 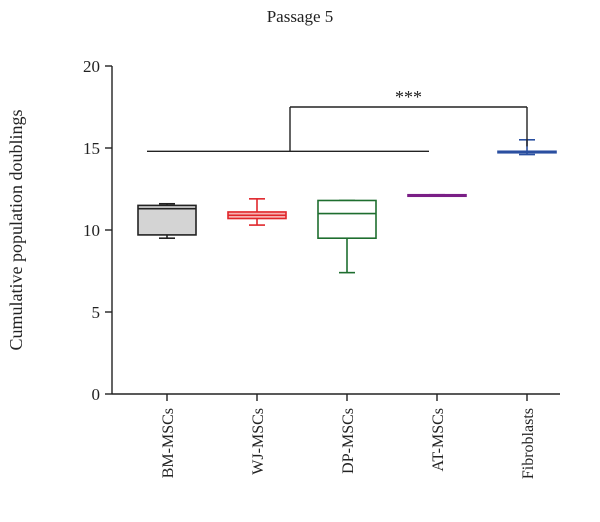 I want to click on box-wj-mscs, so click(x=257, y=212).